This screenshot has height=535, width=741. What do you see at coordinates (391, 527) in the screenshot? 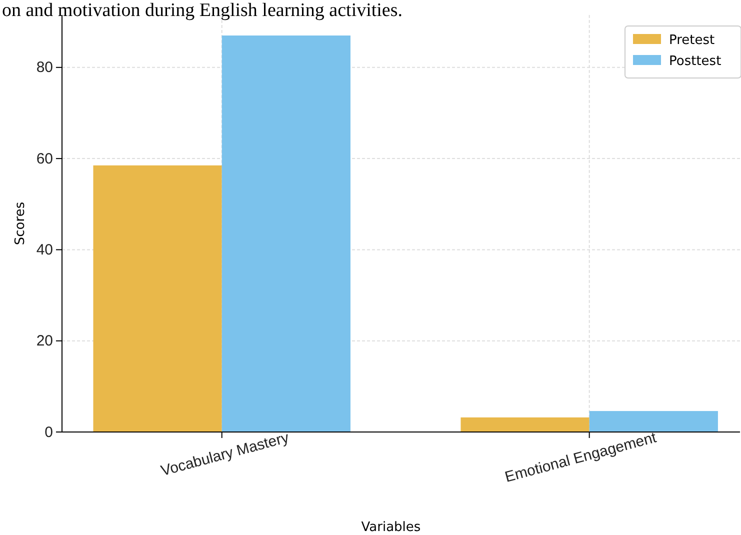
I see `x-axis-title: Variables` at bounding box center [391, 527].